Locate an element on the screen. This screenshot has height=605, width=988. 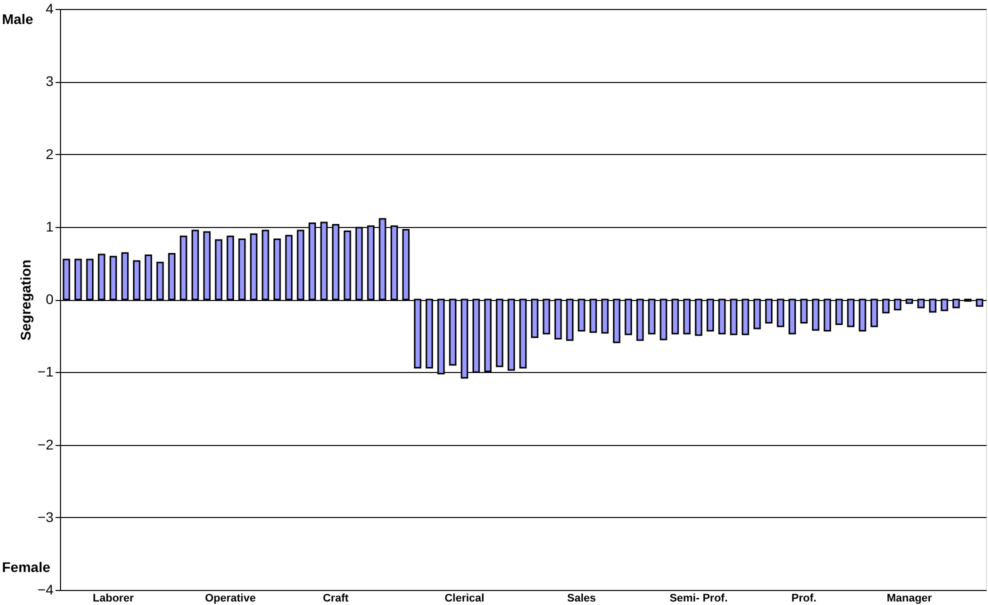
x-tick-label: Prof. is located at coordinates (803, 598).